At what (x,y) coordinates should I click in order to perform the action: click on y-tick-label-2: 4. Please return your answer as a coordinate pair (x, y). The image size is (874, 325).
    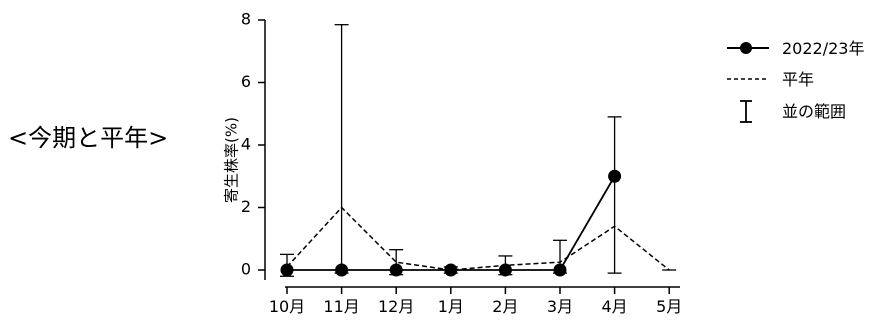
    Looking at the image, I should click on (246, 144).